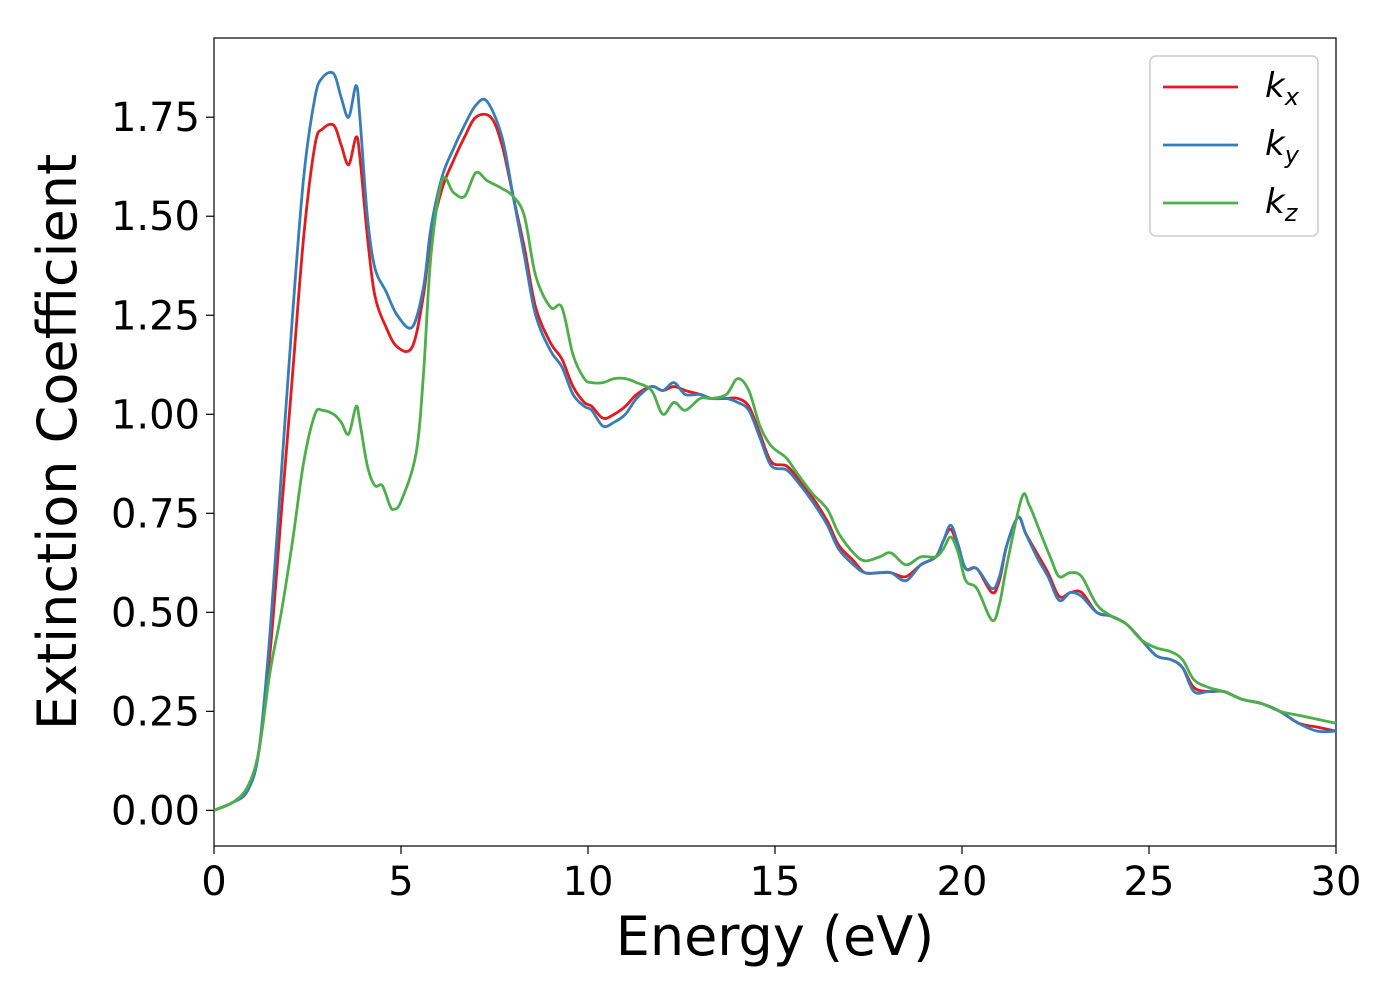 The image size is (1400, 1000). Describe the element at coordinates (155, 118) in the screenshot. I see `y-tick-label: 1.75` at that location.